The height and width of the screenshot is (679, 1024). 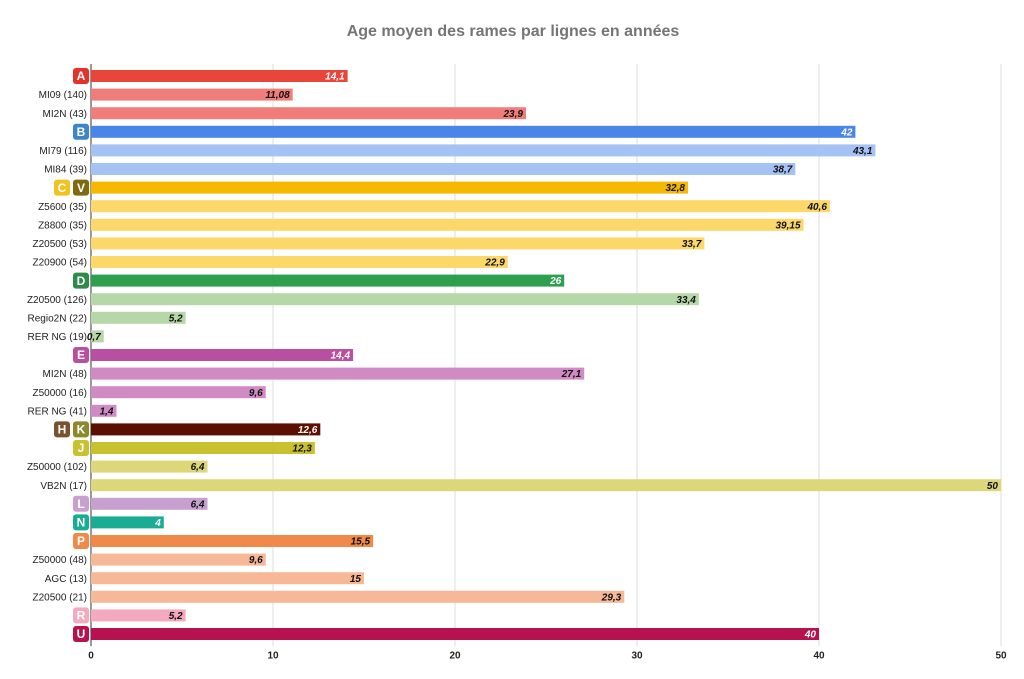 I want to click on y-tick-label: MI79 (116), so click(x=63, y=151).